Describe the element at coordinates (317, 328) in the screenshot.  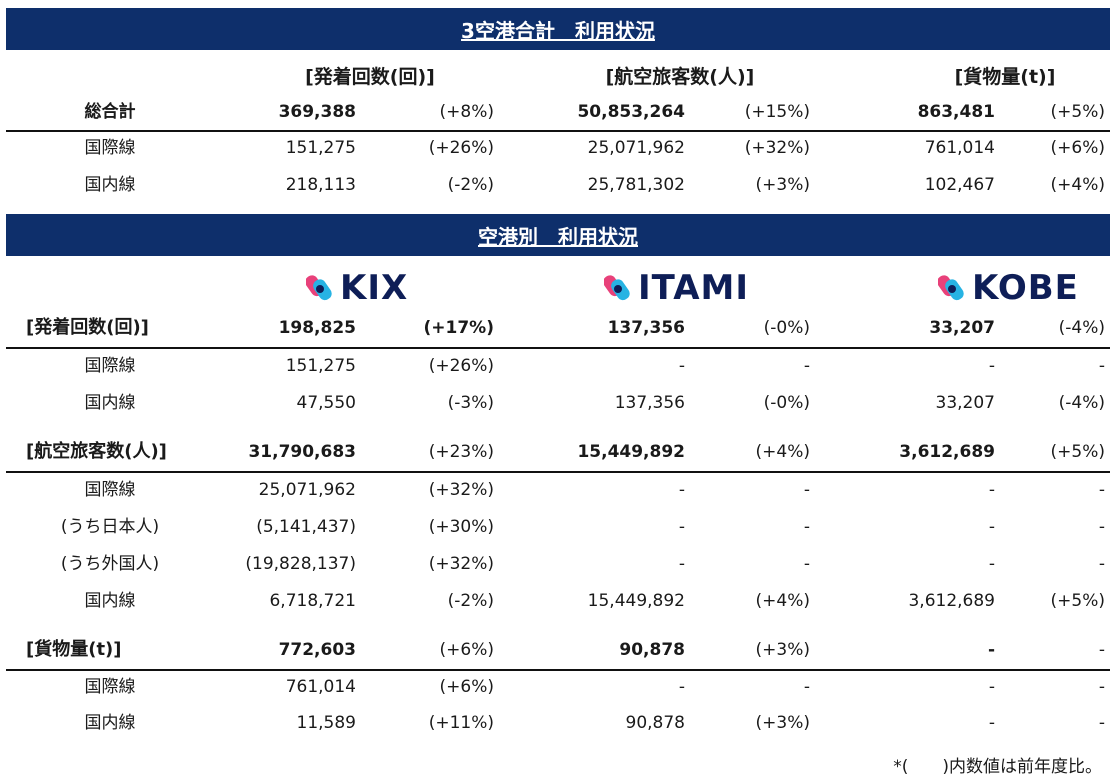
I see `airport-cell-kix: 198,825` at that location.